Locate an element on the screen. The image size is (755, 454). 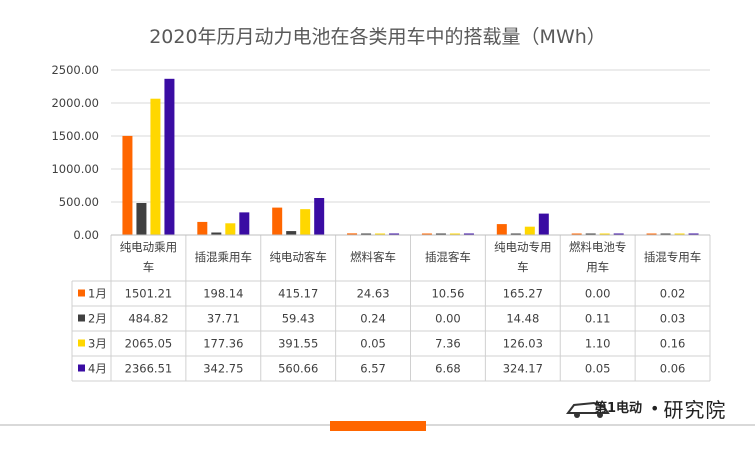
legend-label: 1月 is located at coordinates (97, 294).